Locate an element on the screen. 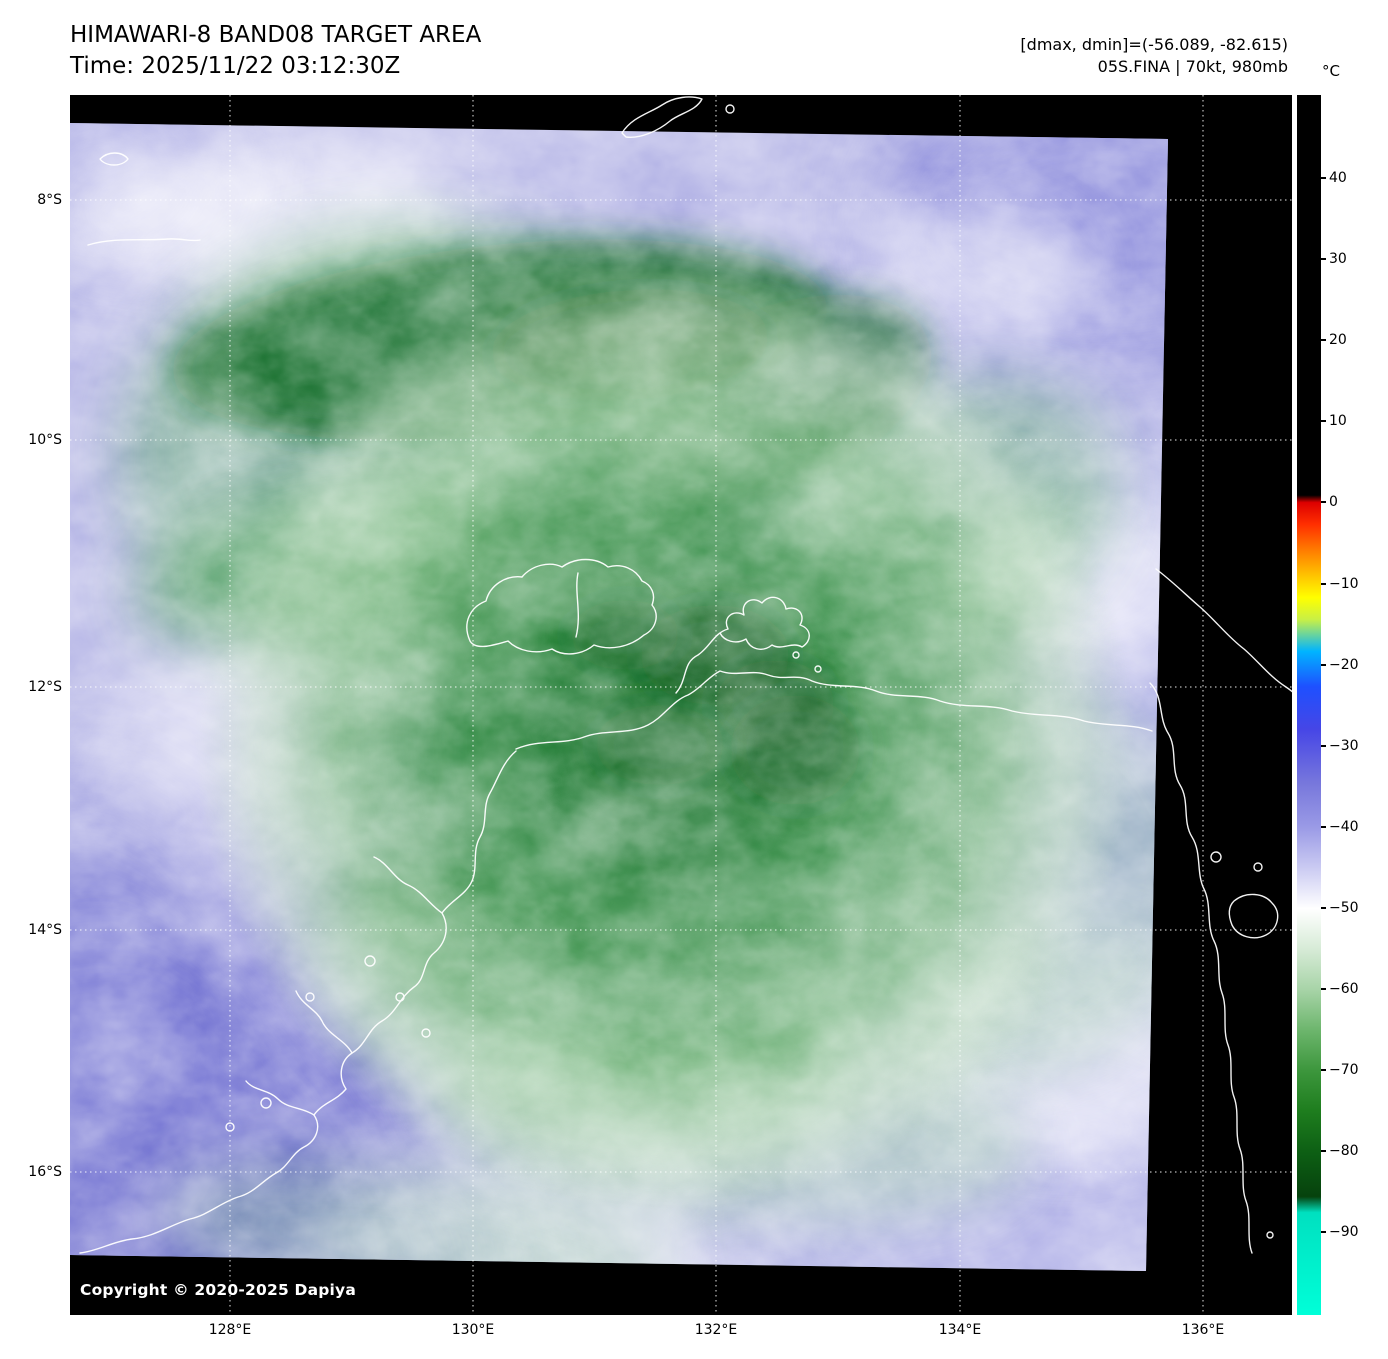  colorbar-tick-10: 10 is located at coordinates (1334, 421).